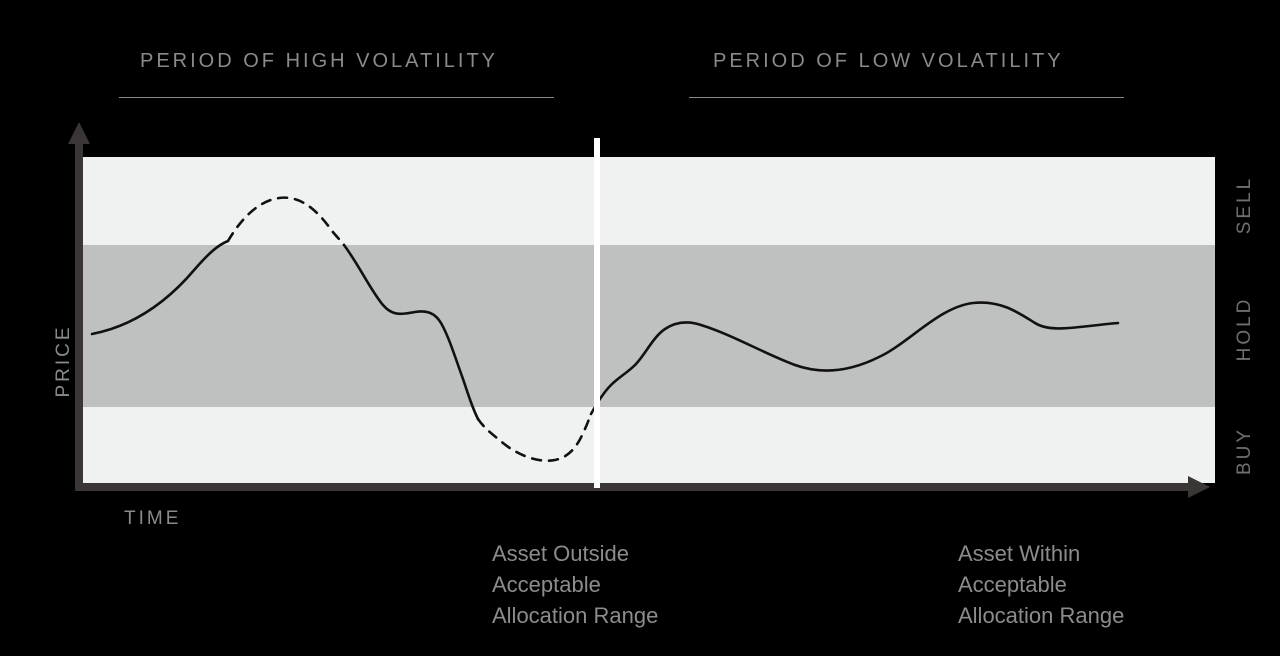 The image size is (1280, 656). Describe the element at coordinates (336, 97) in the screenshot. I see `section-rule-high-volatility` at that location.